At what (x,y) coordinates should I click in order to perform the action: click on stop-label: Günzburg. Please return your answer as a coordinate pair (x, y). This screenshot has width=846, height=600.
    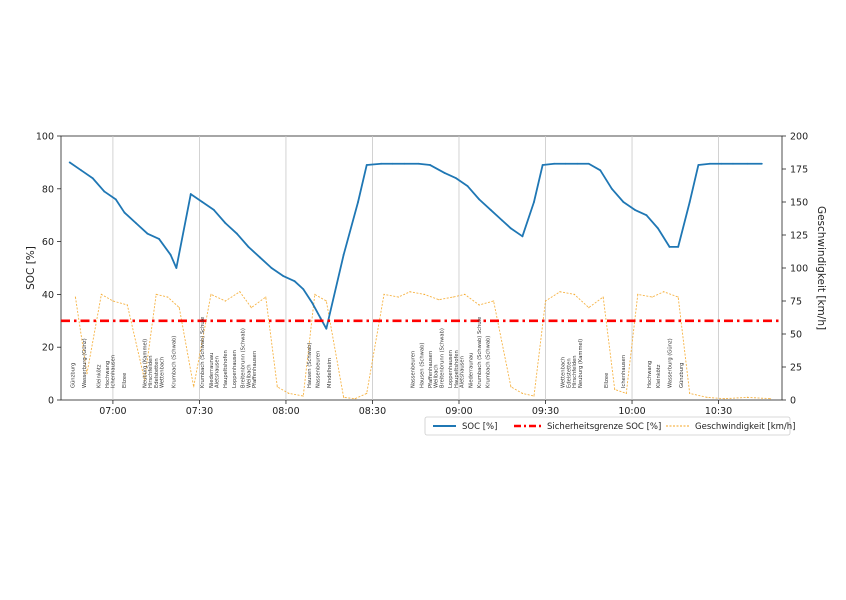
    Looking at the image, I should click on (682, 375).